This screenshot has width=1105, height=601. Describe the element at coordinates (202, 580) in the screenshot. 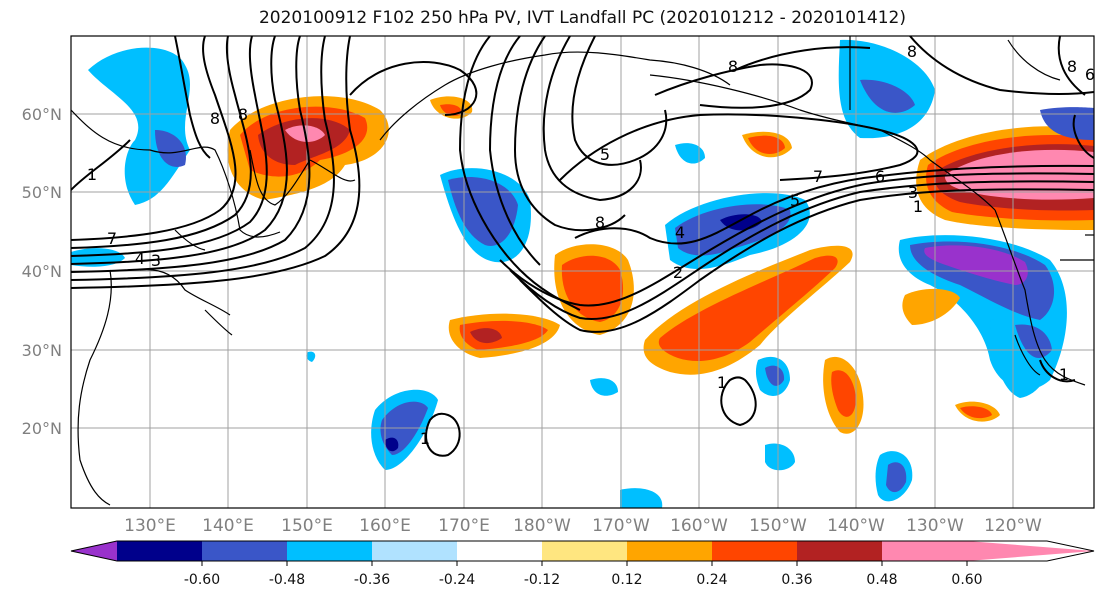

I see `colorbar-tick-label: -0.60` at that location.